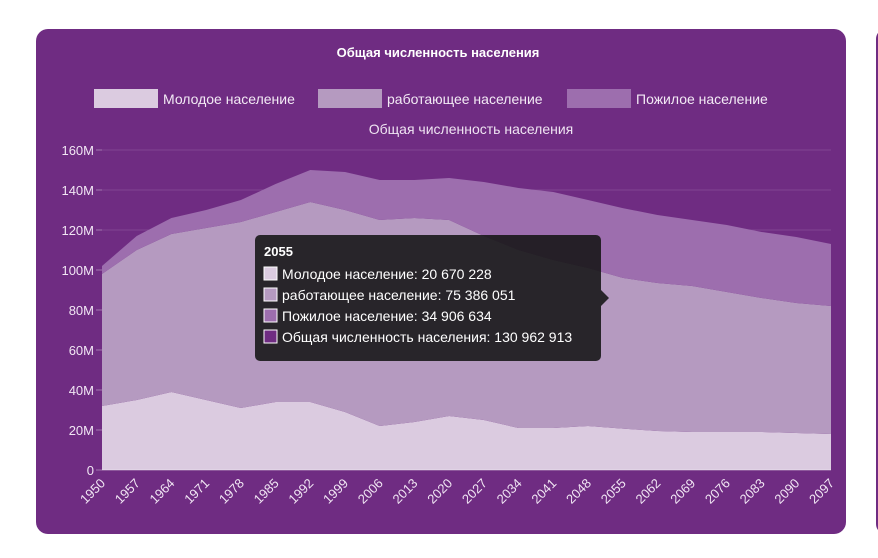 Image resolution: width=878 pixels, height=558 pixels. Describe the element at coordinates (821, 491) in the screenshot. I see `x-tick-label: 2097` at that location.